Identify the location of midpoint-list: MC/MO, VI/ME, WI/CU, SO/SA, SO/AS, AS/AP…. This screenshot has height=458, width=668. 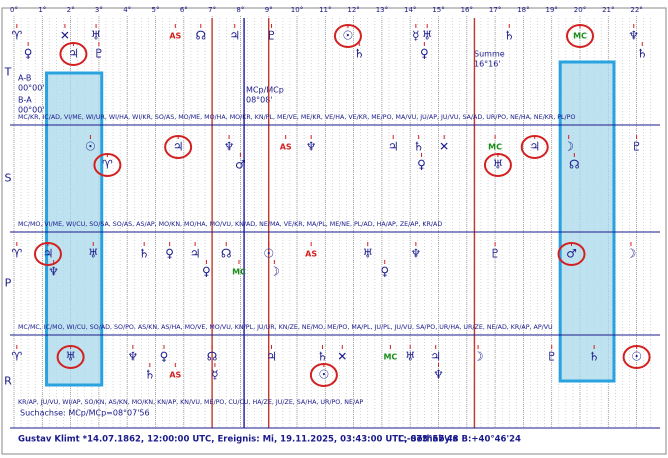
(230, 224).